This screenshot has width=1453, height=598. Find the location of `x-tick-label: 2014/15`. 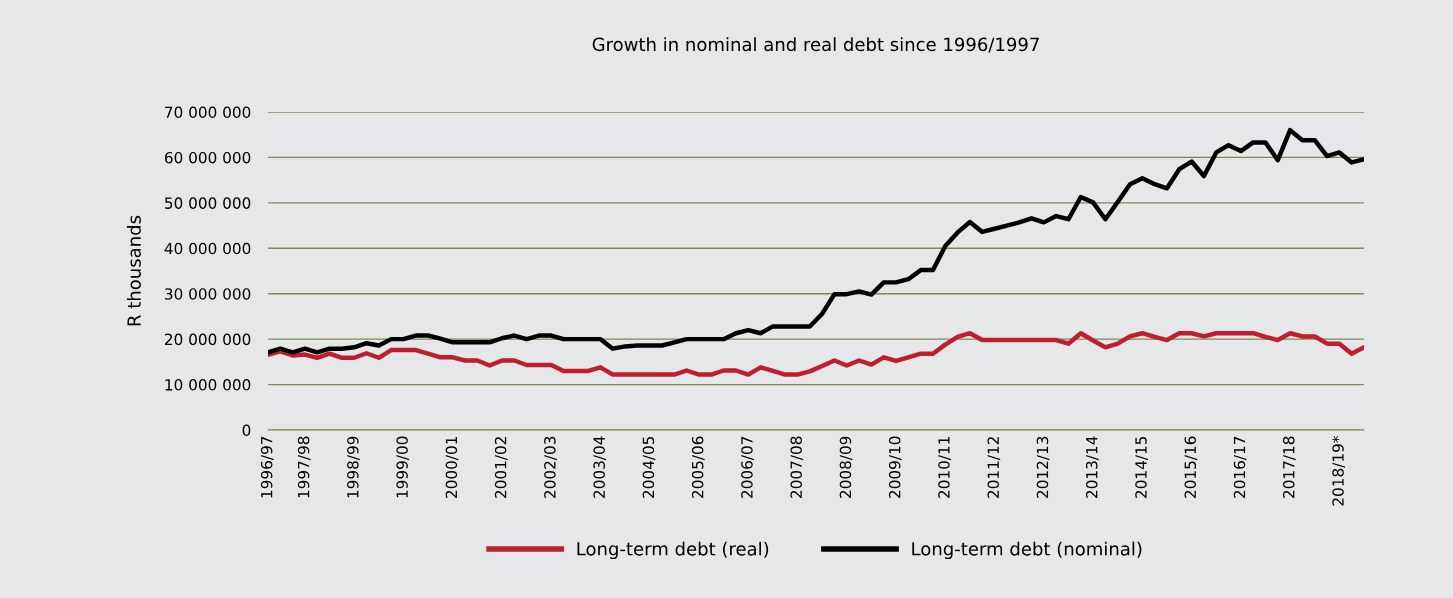

x-tick-label: 2014/15 is located at coordinates (1141, 467).